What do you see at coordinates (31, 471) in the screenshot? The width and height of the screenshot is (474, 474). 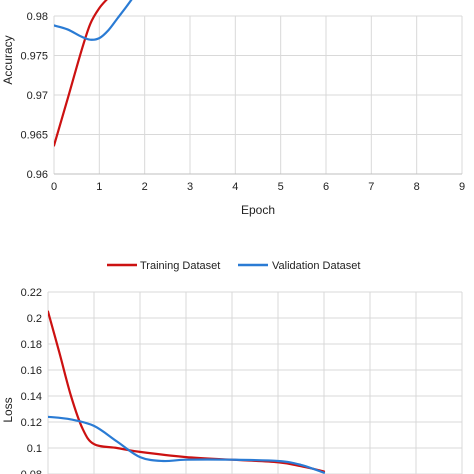 I see `loss-y-tick-label: 0.08` at bounding box center [31, 471].